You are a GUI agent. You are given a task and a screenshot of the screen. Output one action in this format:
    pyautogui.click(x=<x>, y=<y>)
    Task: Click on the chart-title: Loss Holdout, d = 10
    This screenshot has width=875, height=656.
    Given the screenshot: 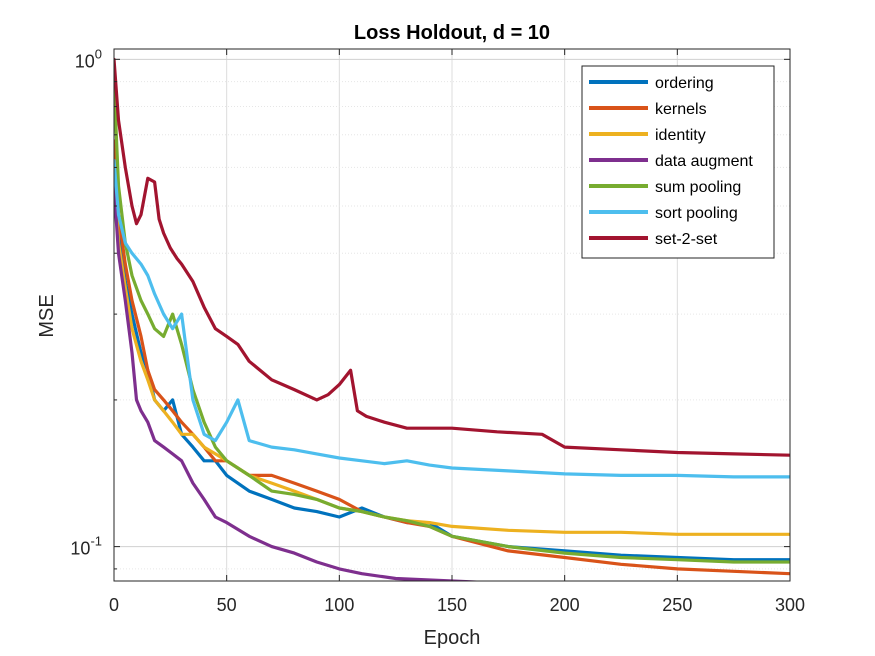 What is the action you would take?
    pyautogui.click(x=452, y=33)
    